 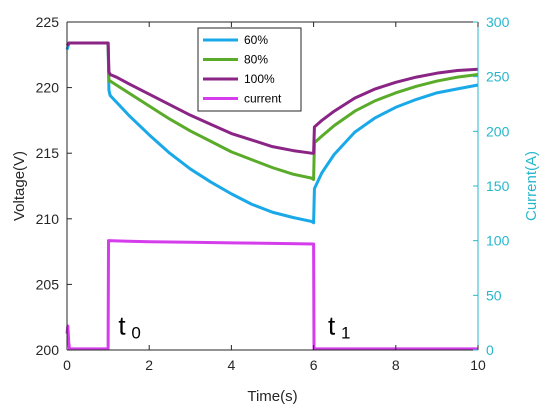 What do you see at coordinates (498, 77) in the screenshot?
I see `y2-tick-label: 250` at bounding box center [498, 77].